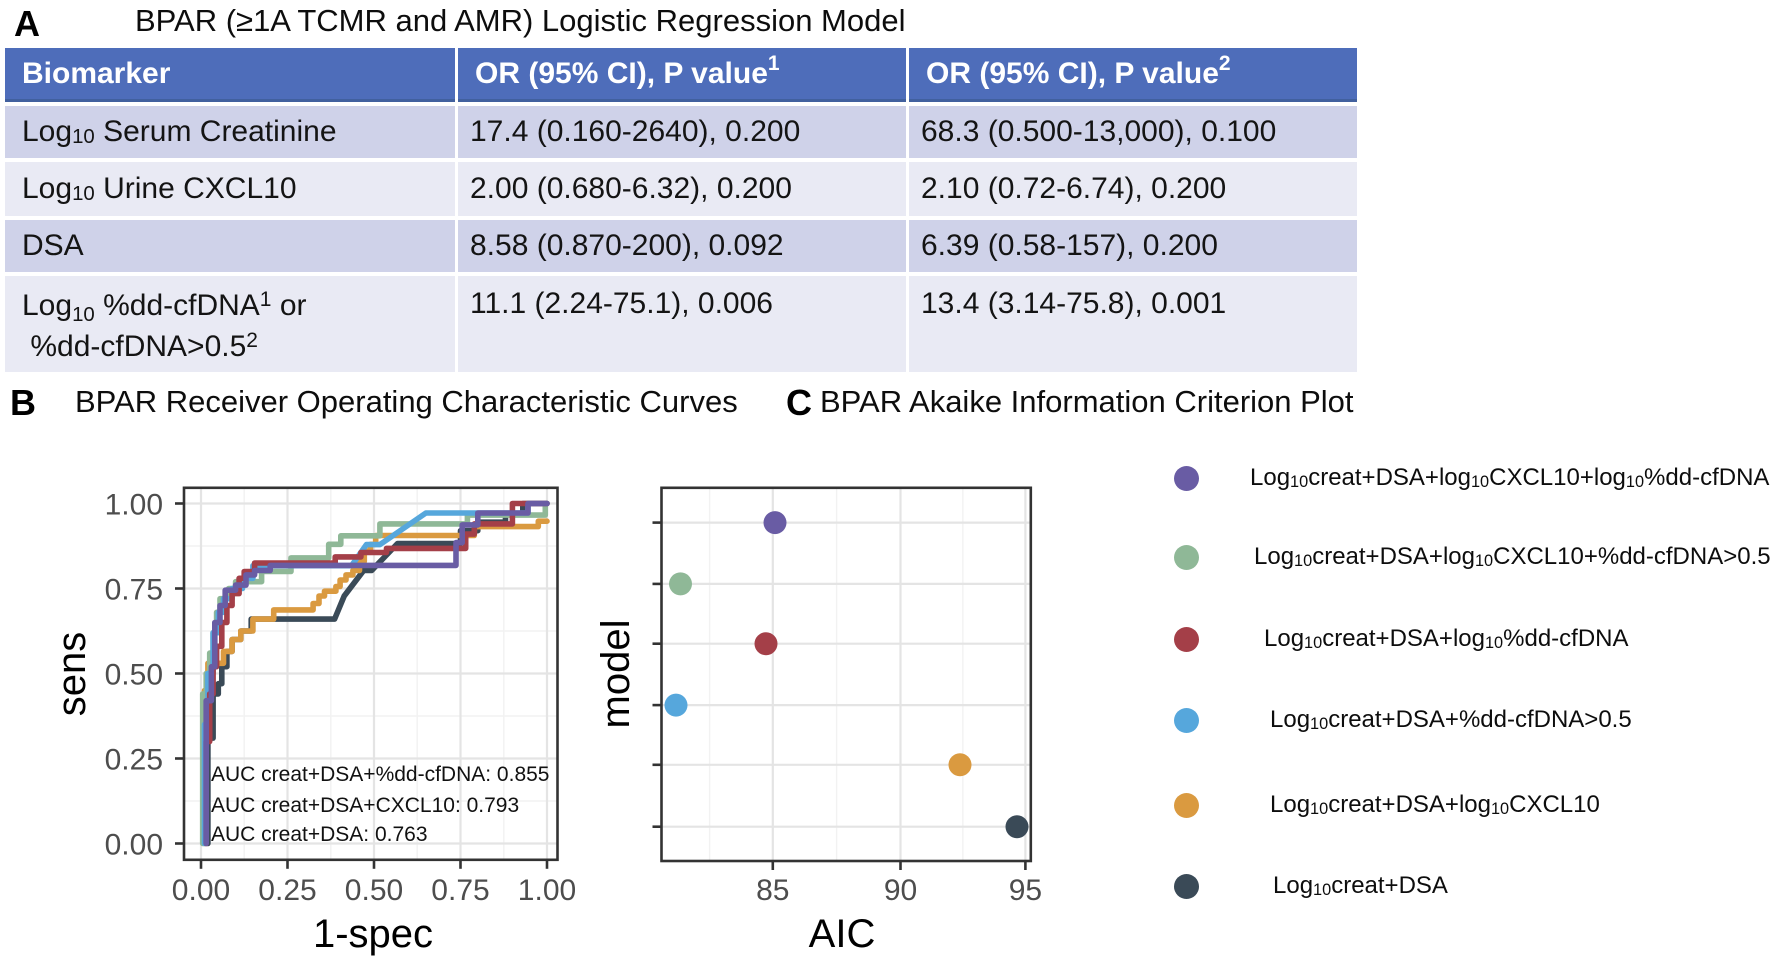 Image resolution: width=1772 pixels, height=964 pixels. I want to click on svg-text: AUC creat+DSA+CXCL10: 0.793, so click(365, 805).